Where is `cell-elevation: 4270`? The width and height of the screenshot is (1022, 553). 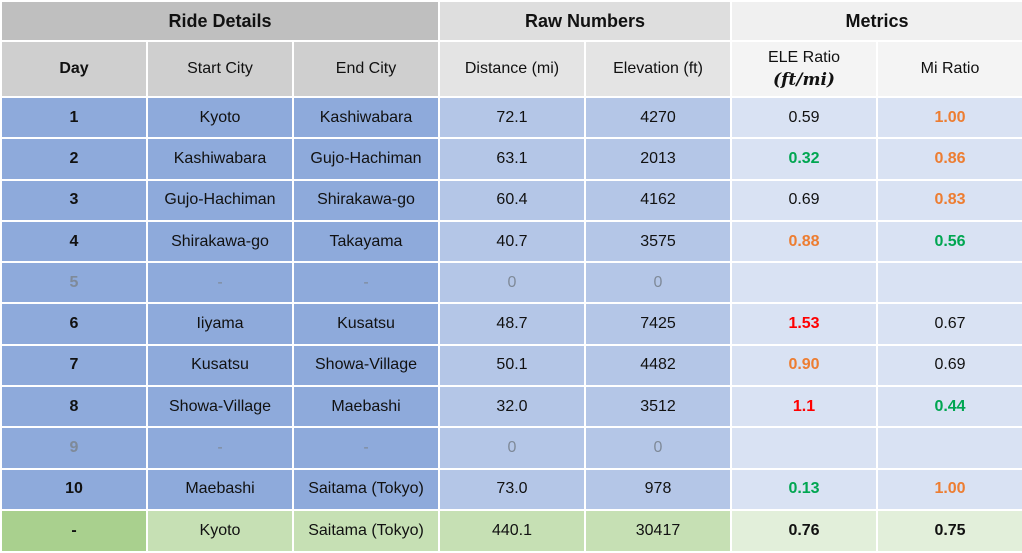 cell-elevation: 4270 is located at coordinates (658, 118).